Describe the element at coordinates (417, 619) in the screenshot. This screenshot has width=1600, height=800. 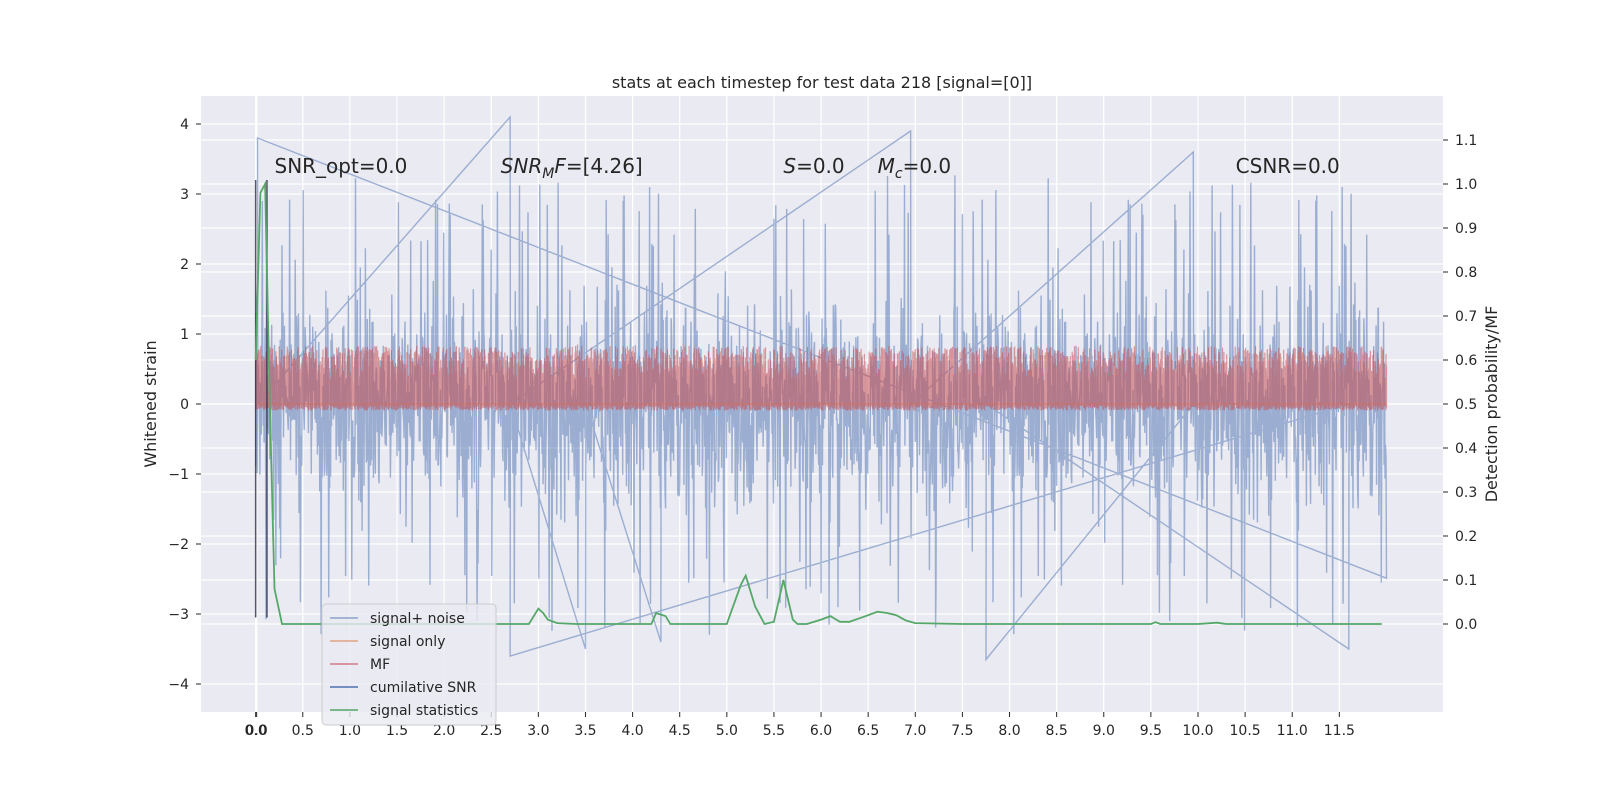
I see `legend-entry: signal+ noise` at that location.